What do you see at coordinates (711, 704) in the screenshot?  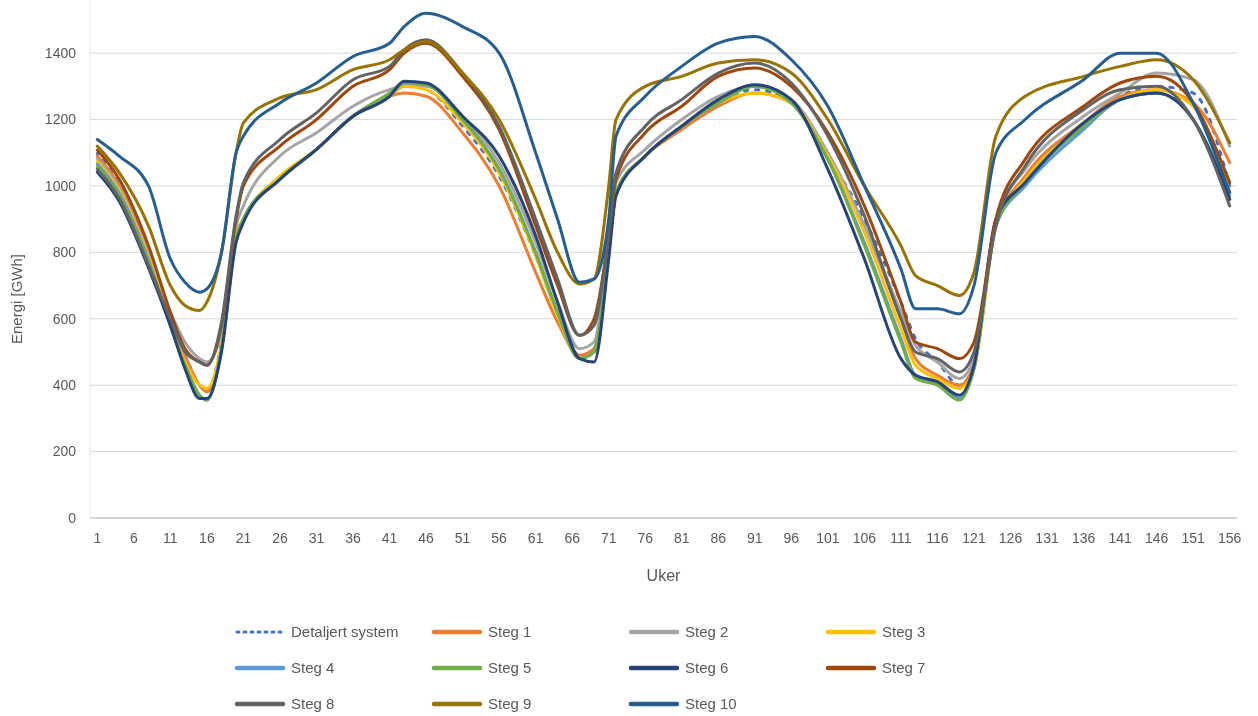 I see `legend-label: Steg 10` at bounding box center [711, 704].